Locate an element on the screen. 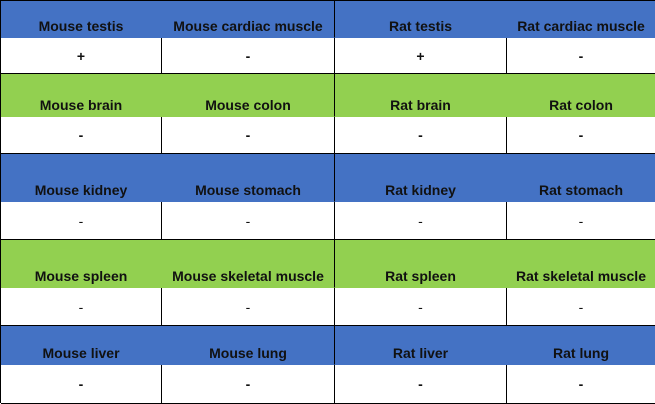  tissue-header-cell: Mouse spleen is located at coordinates (81, 264).